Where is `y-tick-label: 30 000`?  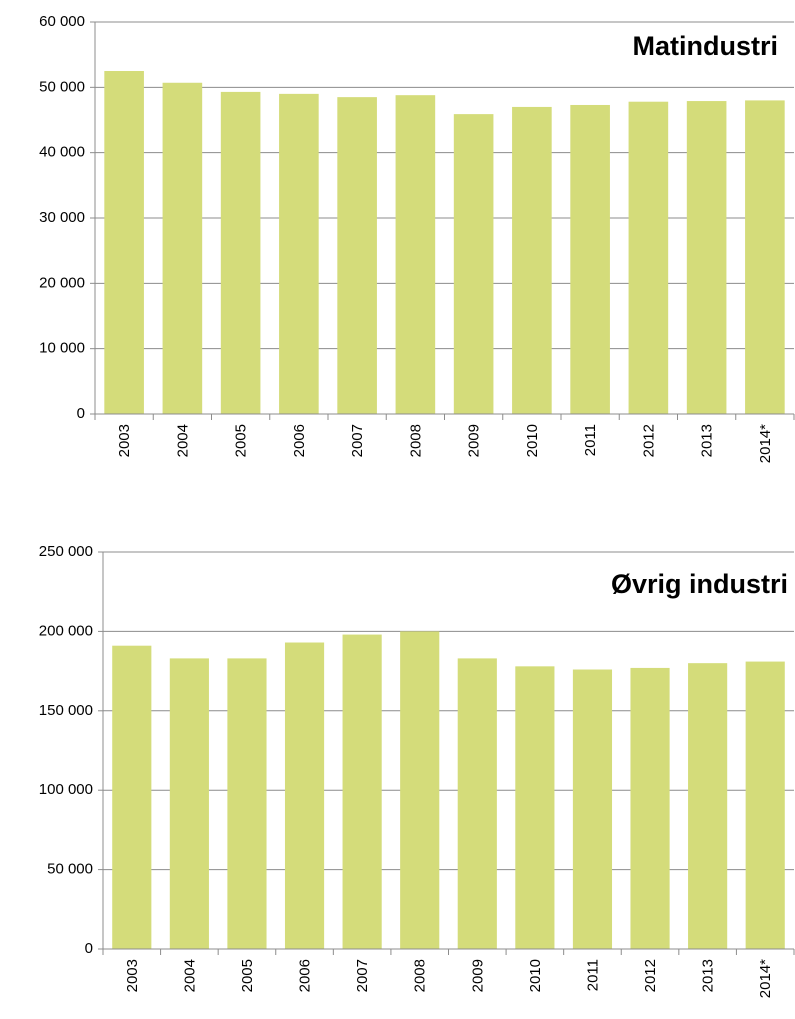 y-tick-label: 30 000 is located at coordinates (62, 217).